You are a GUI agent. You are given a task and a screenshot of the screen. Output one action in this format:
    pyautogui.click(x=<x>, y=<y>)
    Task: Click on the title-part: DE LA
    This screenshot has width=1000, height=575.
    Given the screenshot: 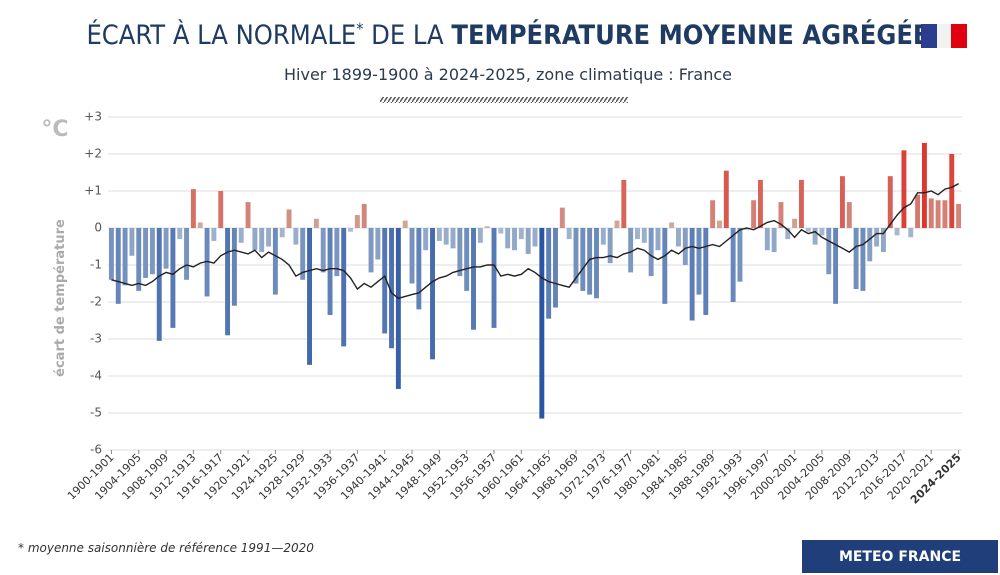 What is the action you would take?
    pyautogui.click(x=407, y=35)
    